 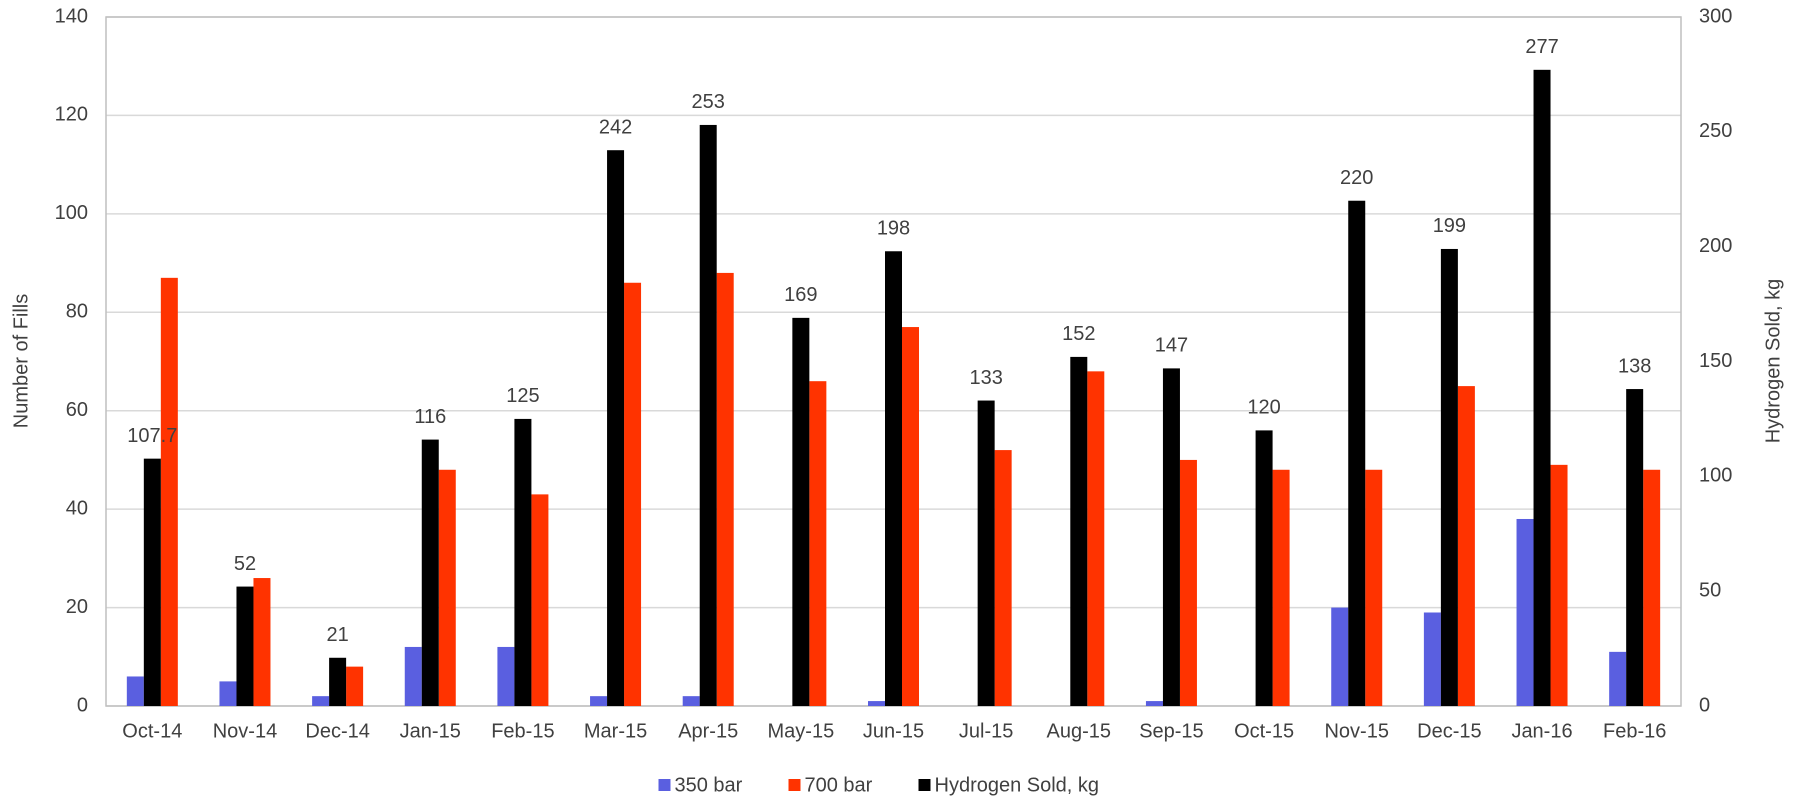 I want to click on data-label: 116, so click(x=430, y=417).